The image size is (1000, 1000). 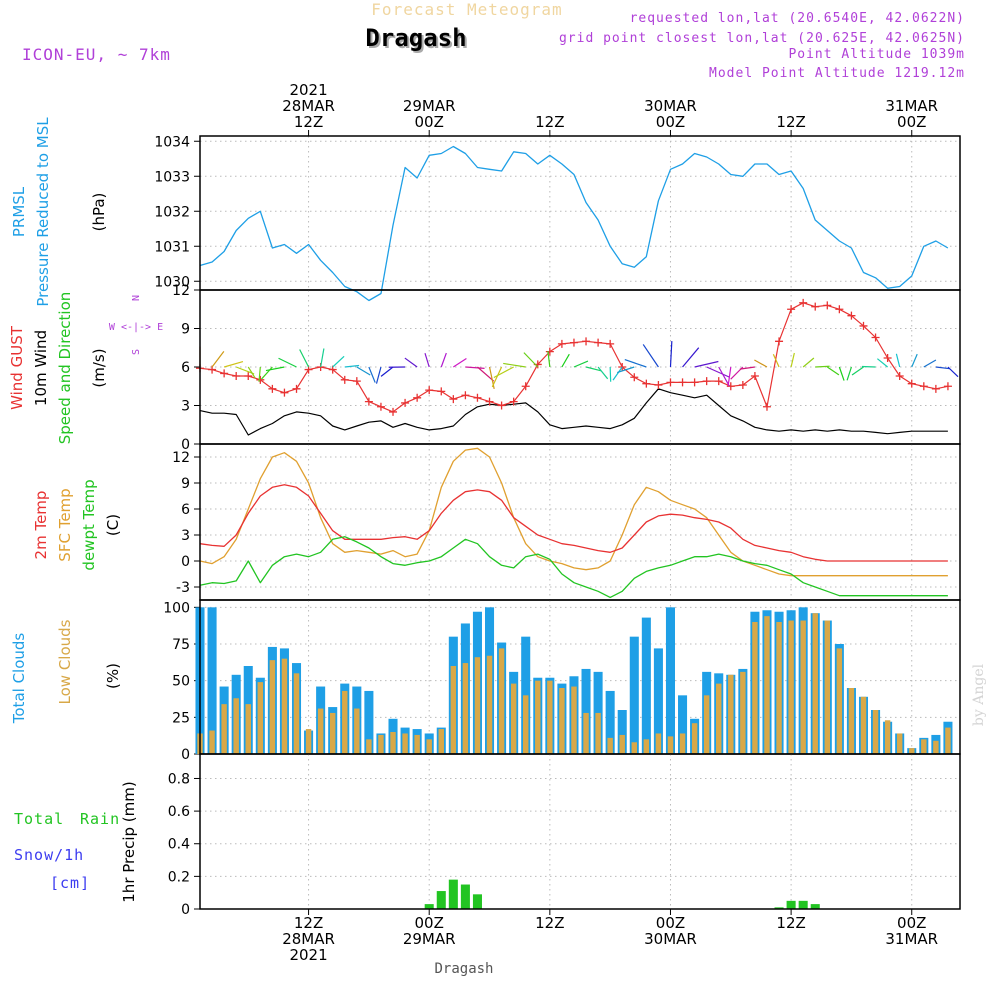 I want to click on precip-tick-label: 0.8, so click(x=179, y=779).